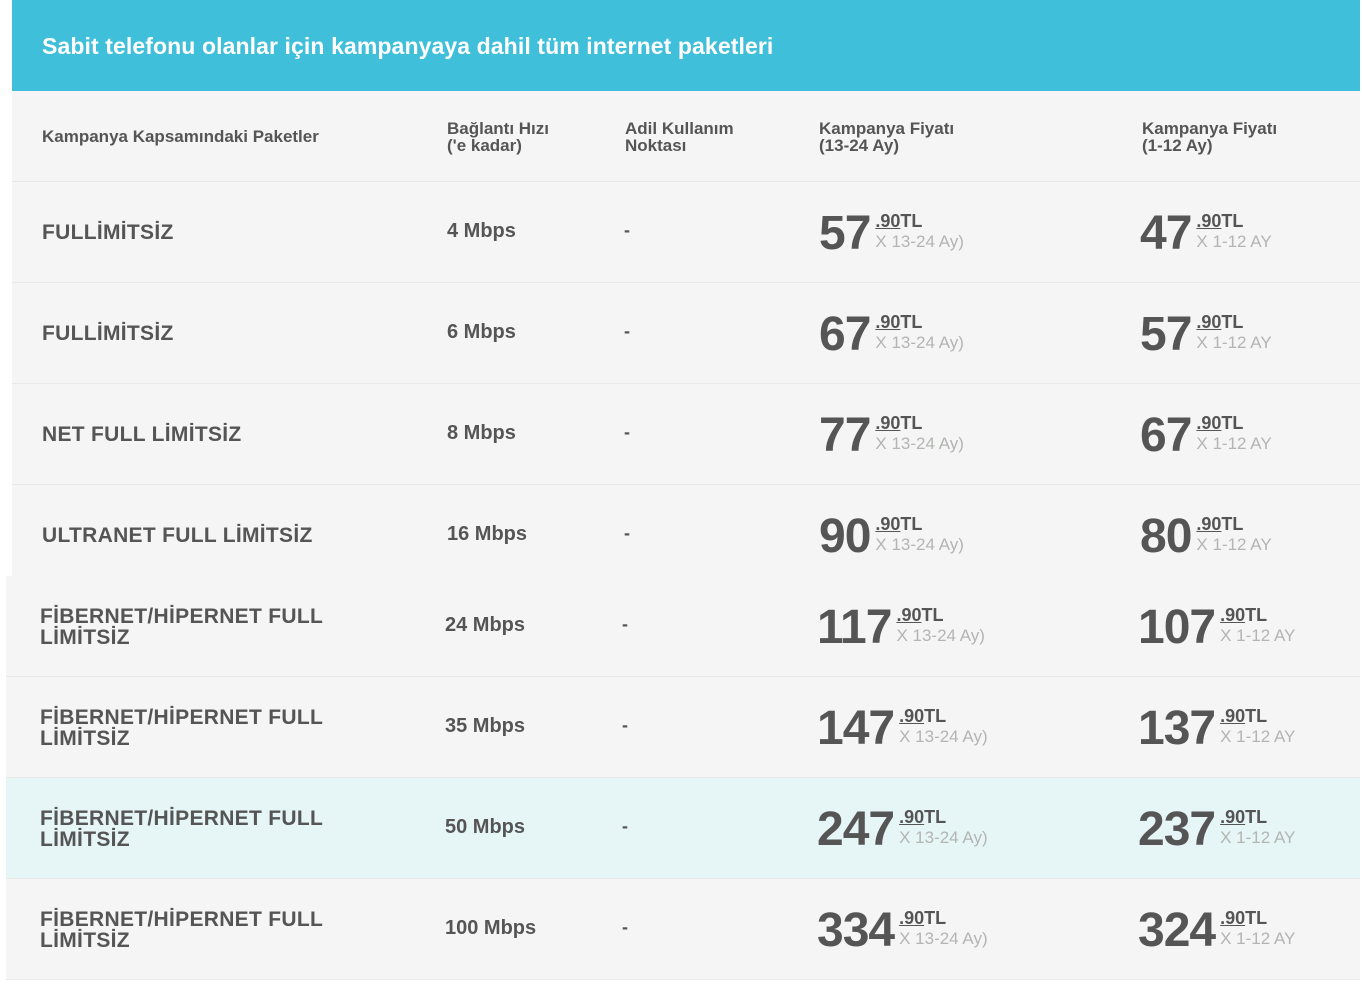  I want to click on price-13-24: 57.90TL X 13-24 Ay), so click(891, 234).